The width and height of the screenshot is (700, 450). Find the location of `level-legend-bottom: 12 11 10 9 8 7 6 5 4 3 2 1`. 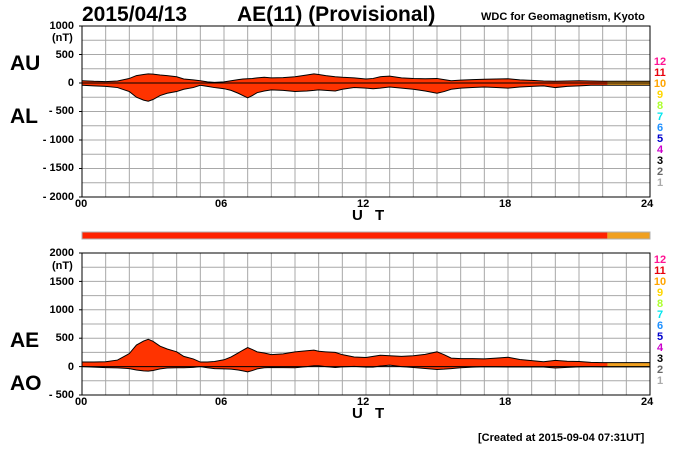

level-legend-bottom: 12 11 10 9 8 7 6 5 4 3 2 1 is located at coordinates (660, 321).